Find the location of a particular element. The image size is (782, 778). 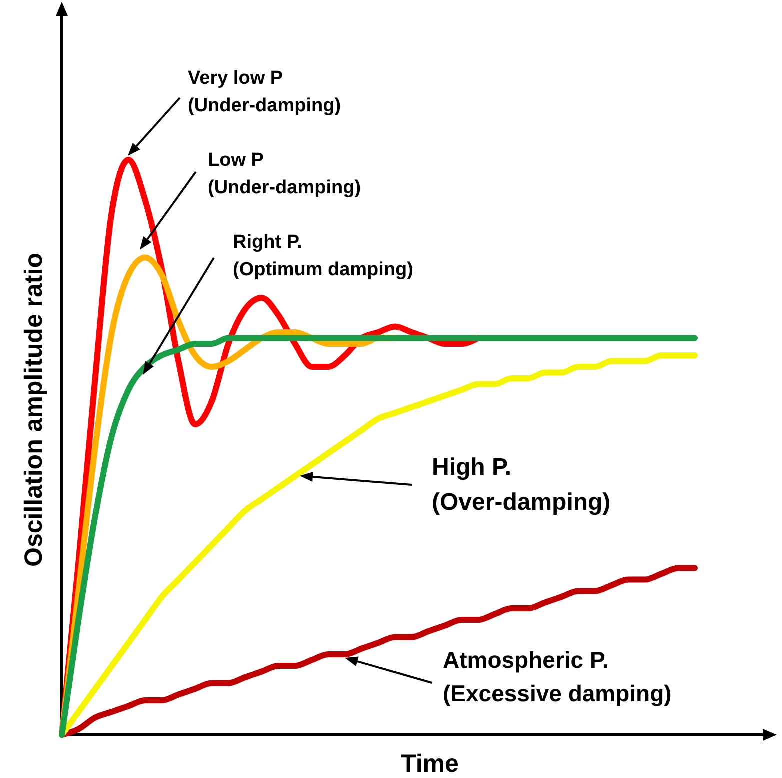

annotation: Low P (Under-damping) is located at coordinates (285, 174).